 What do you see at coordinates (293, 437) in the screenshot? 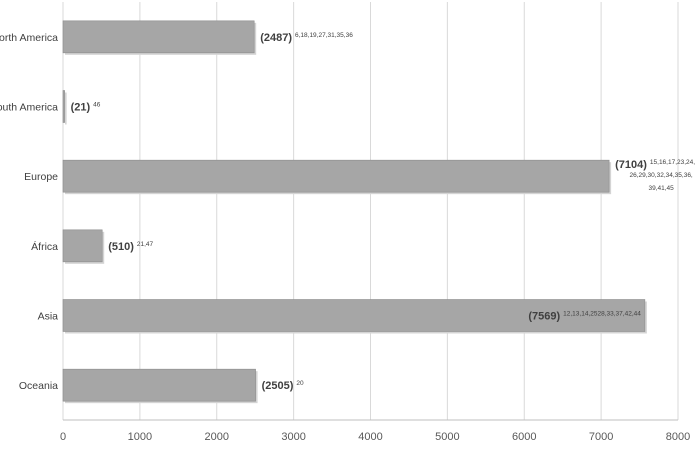
I see `x-tick-label: 3000` at bounding box center [293, 437].